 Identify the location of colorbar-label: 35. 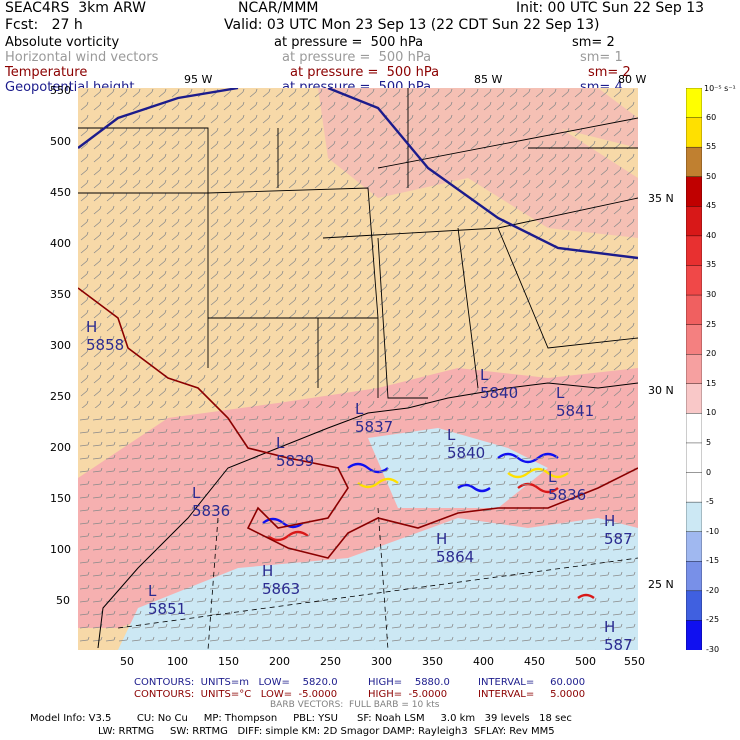
(711, 265).